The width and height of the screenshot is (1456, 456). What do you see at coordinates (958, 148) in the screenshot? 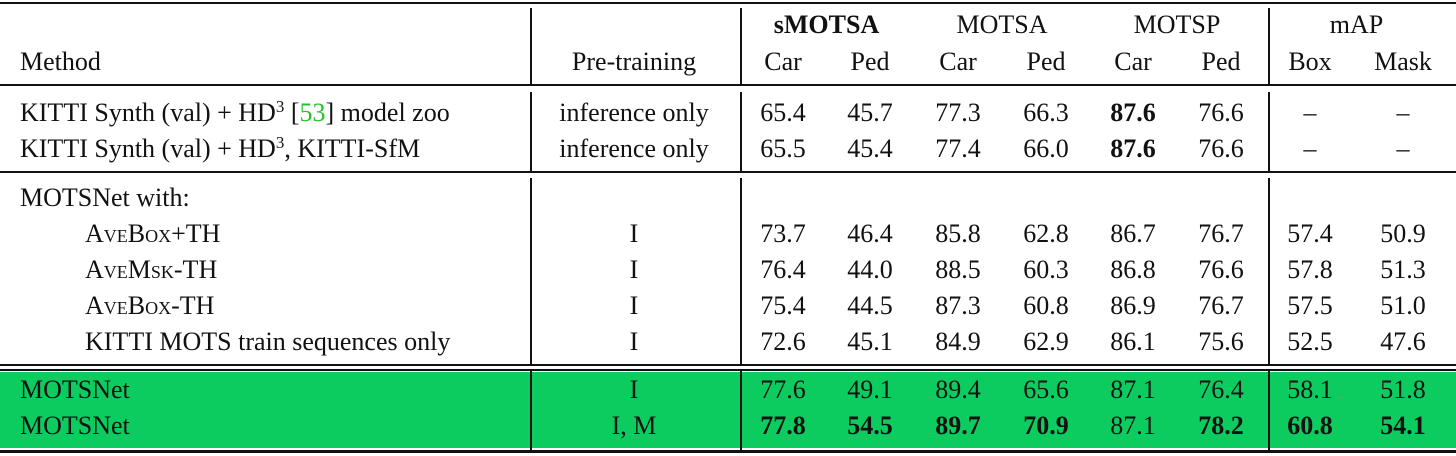
I see `metric-value: 77.4` at bounding box center [958, 148].